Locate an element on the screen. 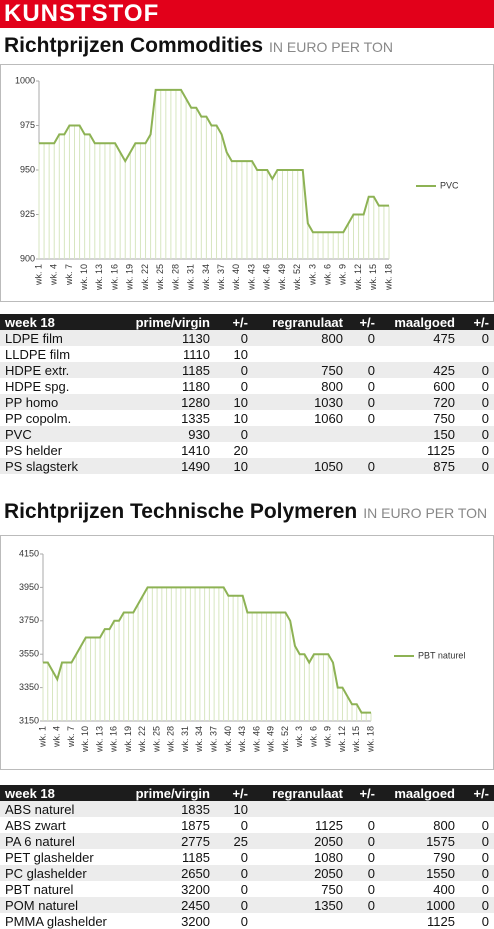 This screenshot has height=929, width=494. cell: 25 is located at coordinates (234, 841).